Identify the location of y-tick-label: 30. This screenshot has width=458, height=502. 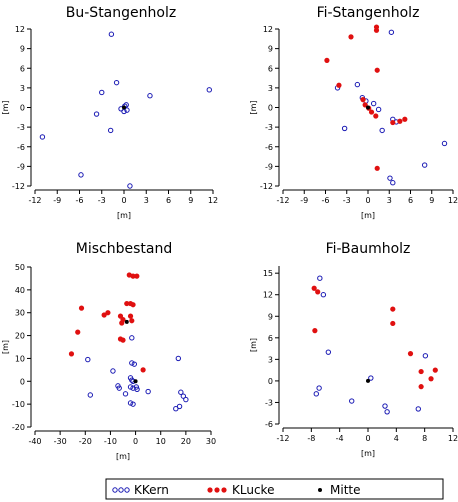
(20, 313).